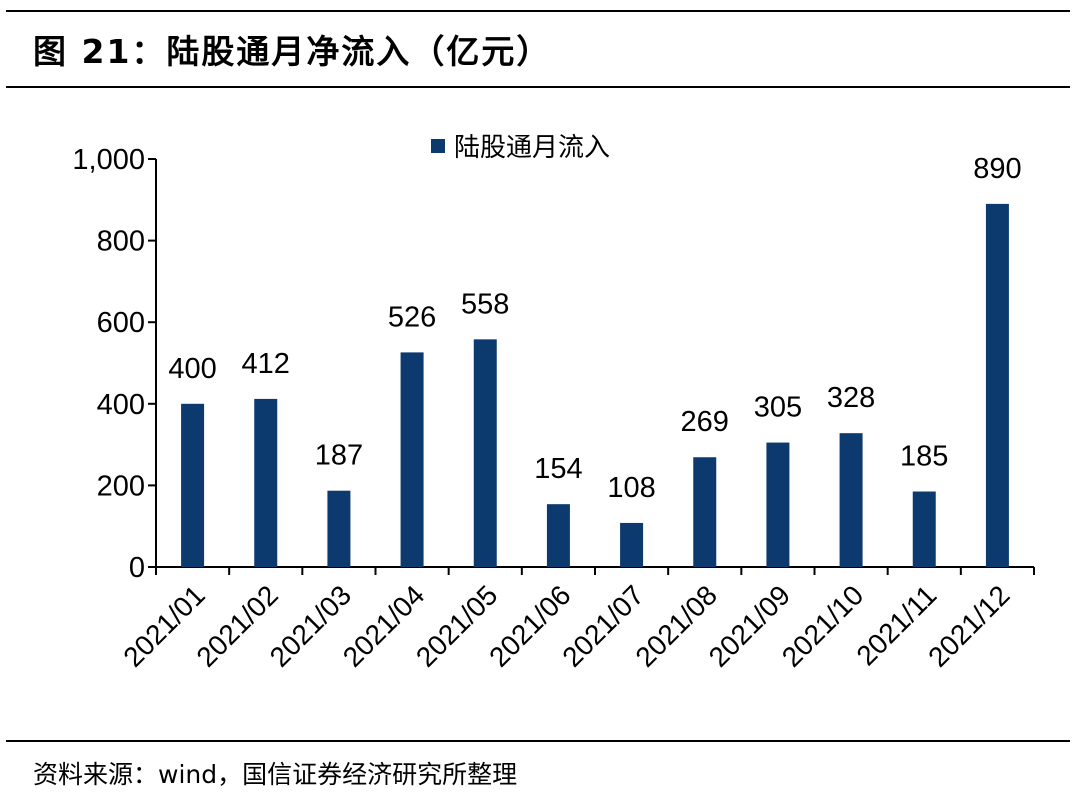 The width and height of the screenshot is (1080, 799). I want to click on data-label: 269, so click(705, 422).